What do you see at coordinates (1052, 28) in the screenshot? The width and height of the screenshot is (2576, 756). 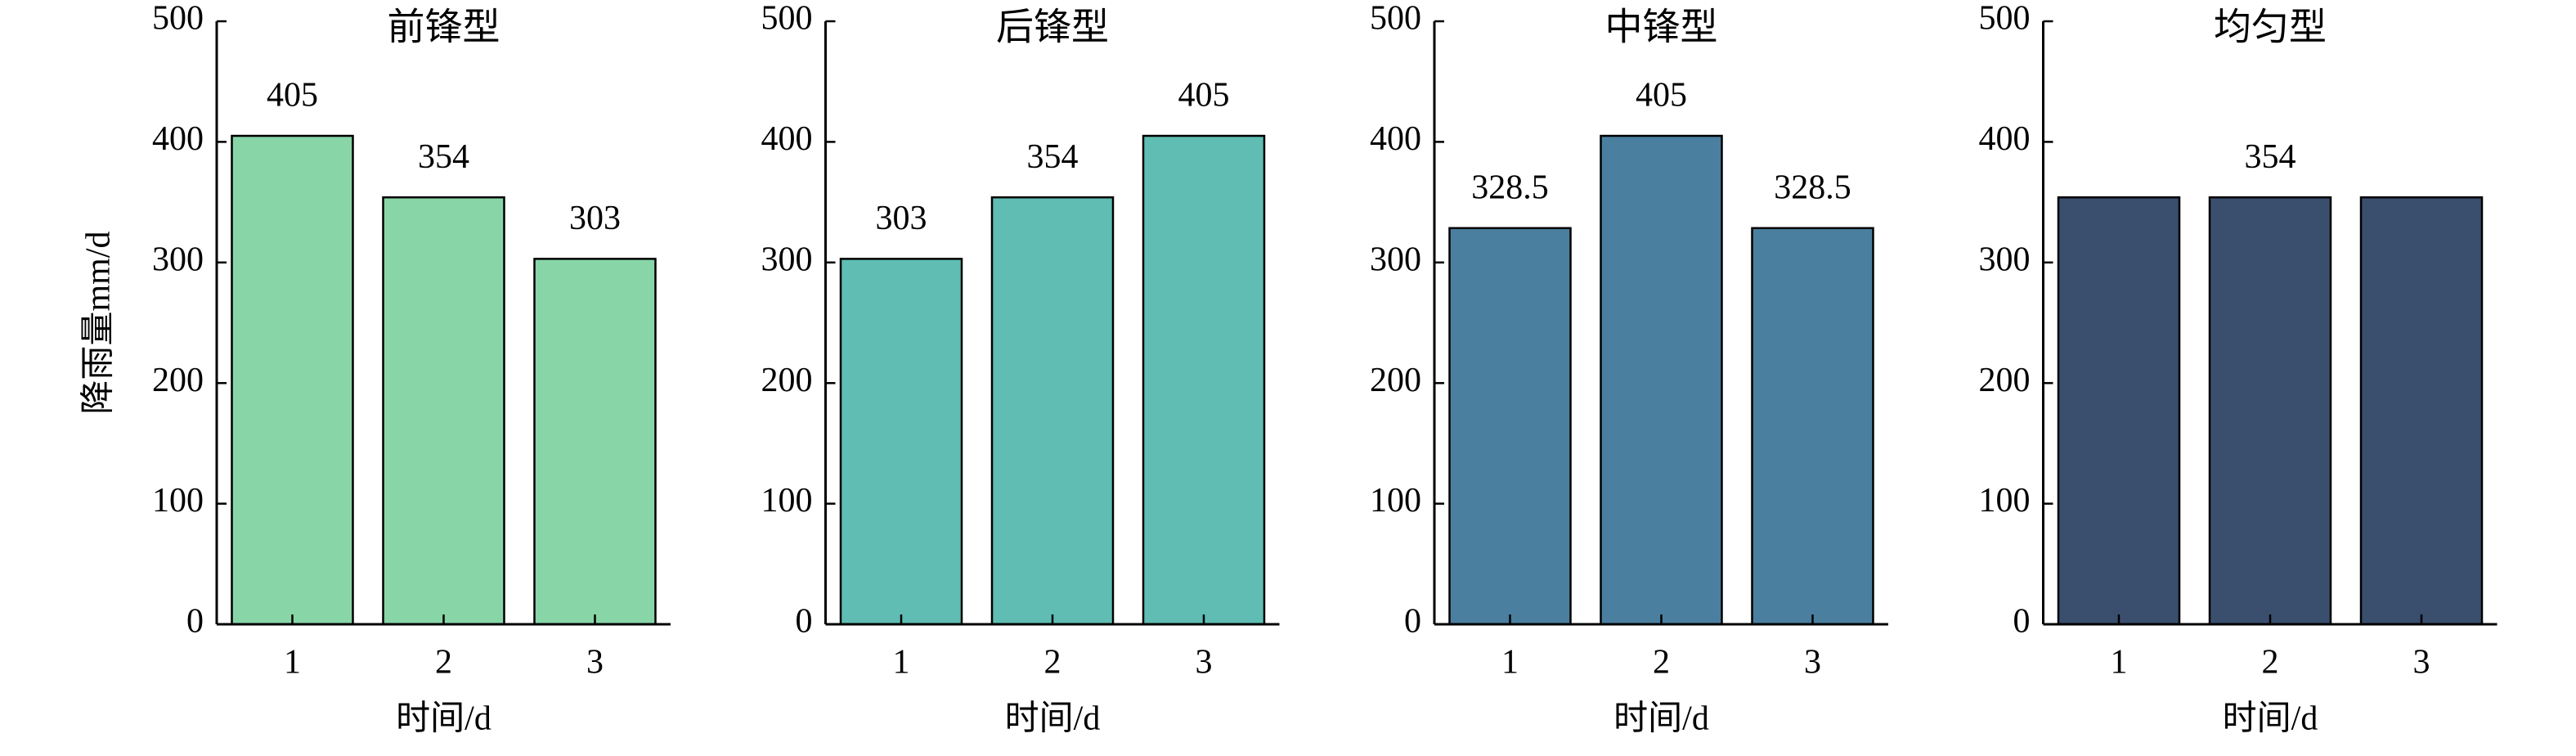 I see `chart-title: 后锋型` at bounding box center [1052, 28].